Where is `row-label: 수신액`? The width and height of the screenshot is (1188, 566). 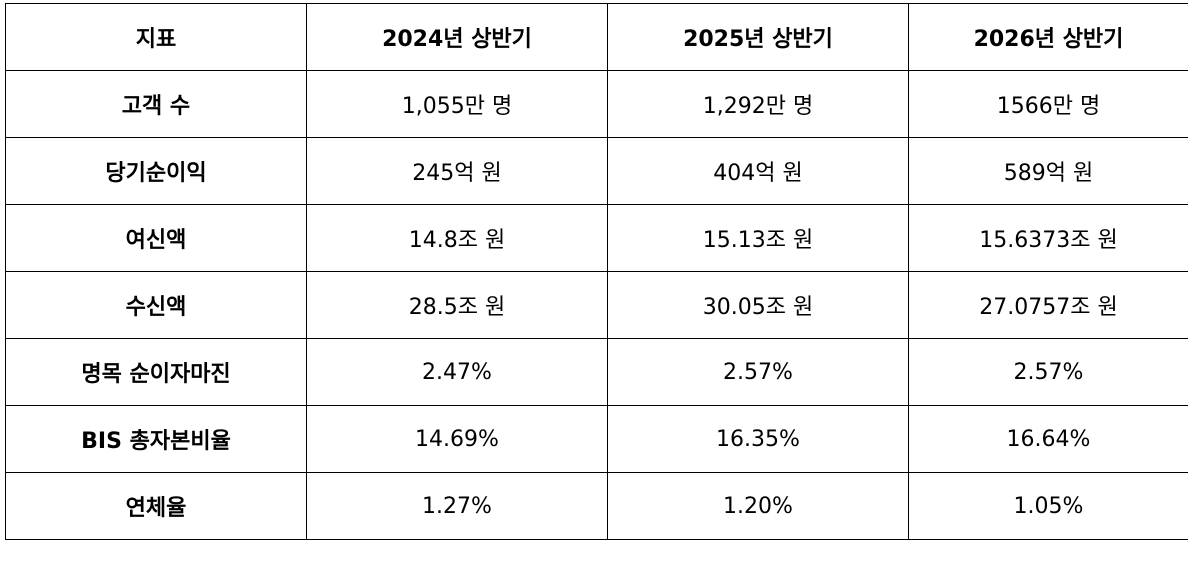 row-label: 수신액 is located at coordinates (156, 305).